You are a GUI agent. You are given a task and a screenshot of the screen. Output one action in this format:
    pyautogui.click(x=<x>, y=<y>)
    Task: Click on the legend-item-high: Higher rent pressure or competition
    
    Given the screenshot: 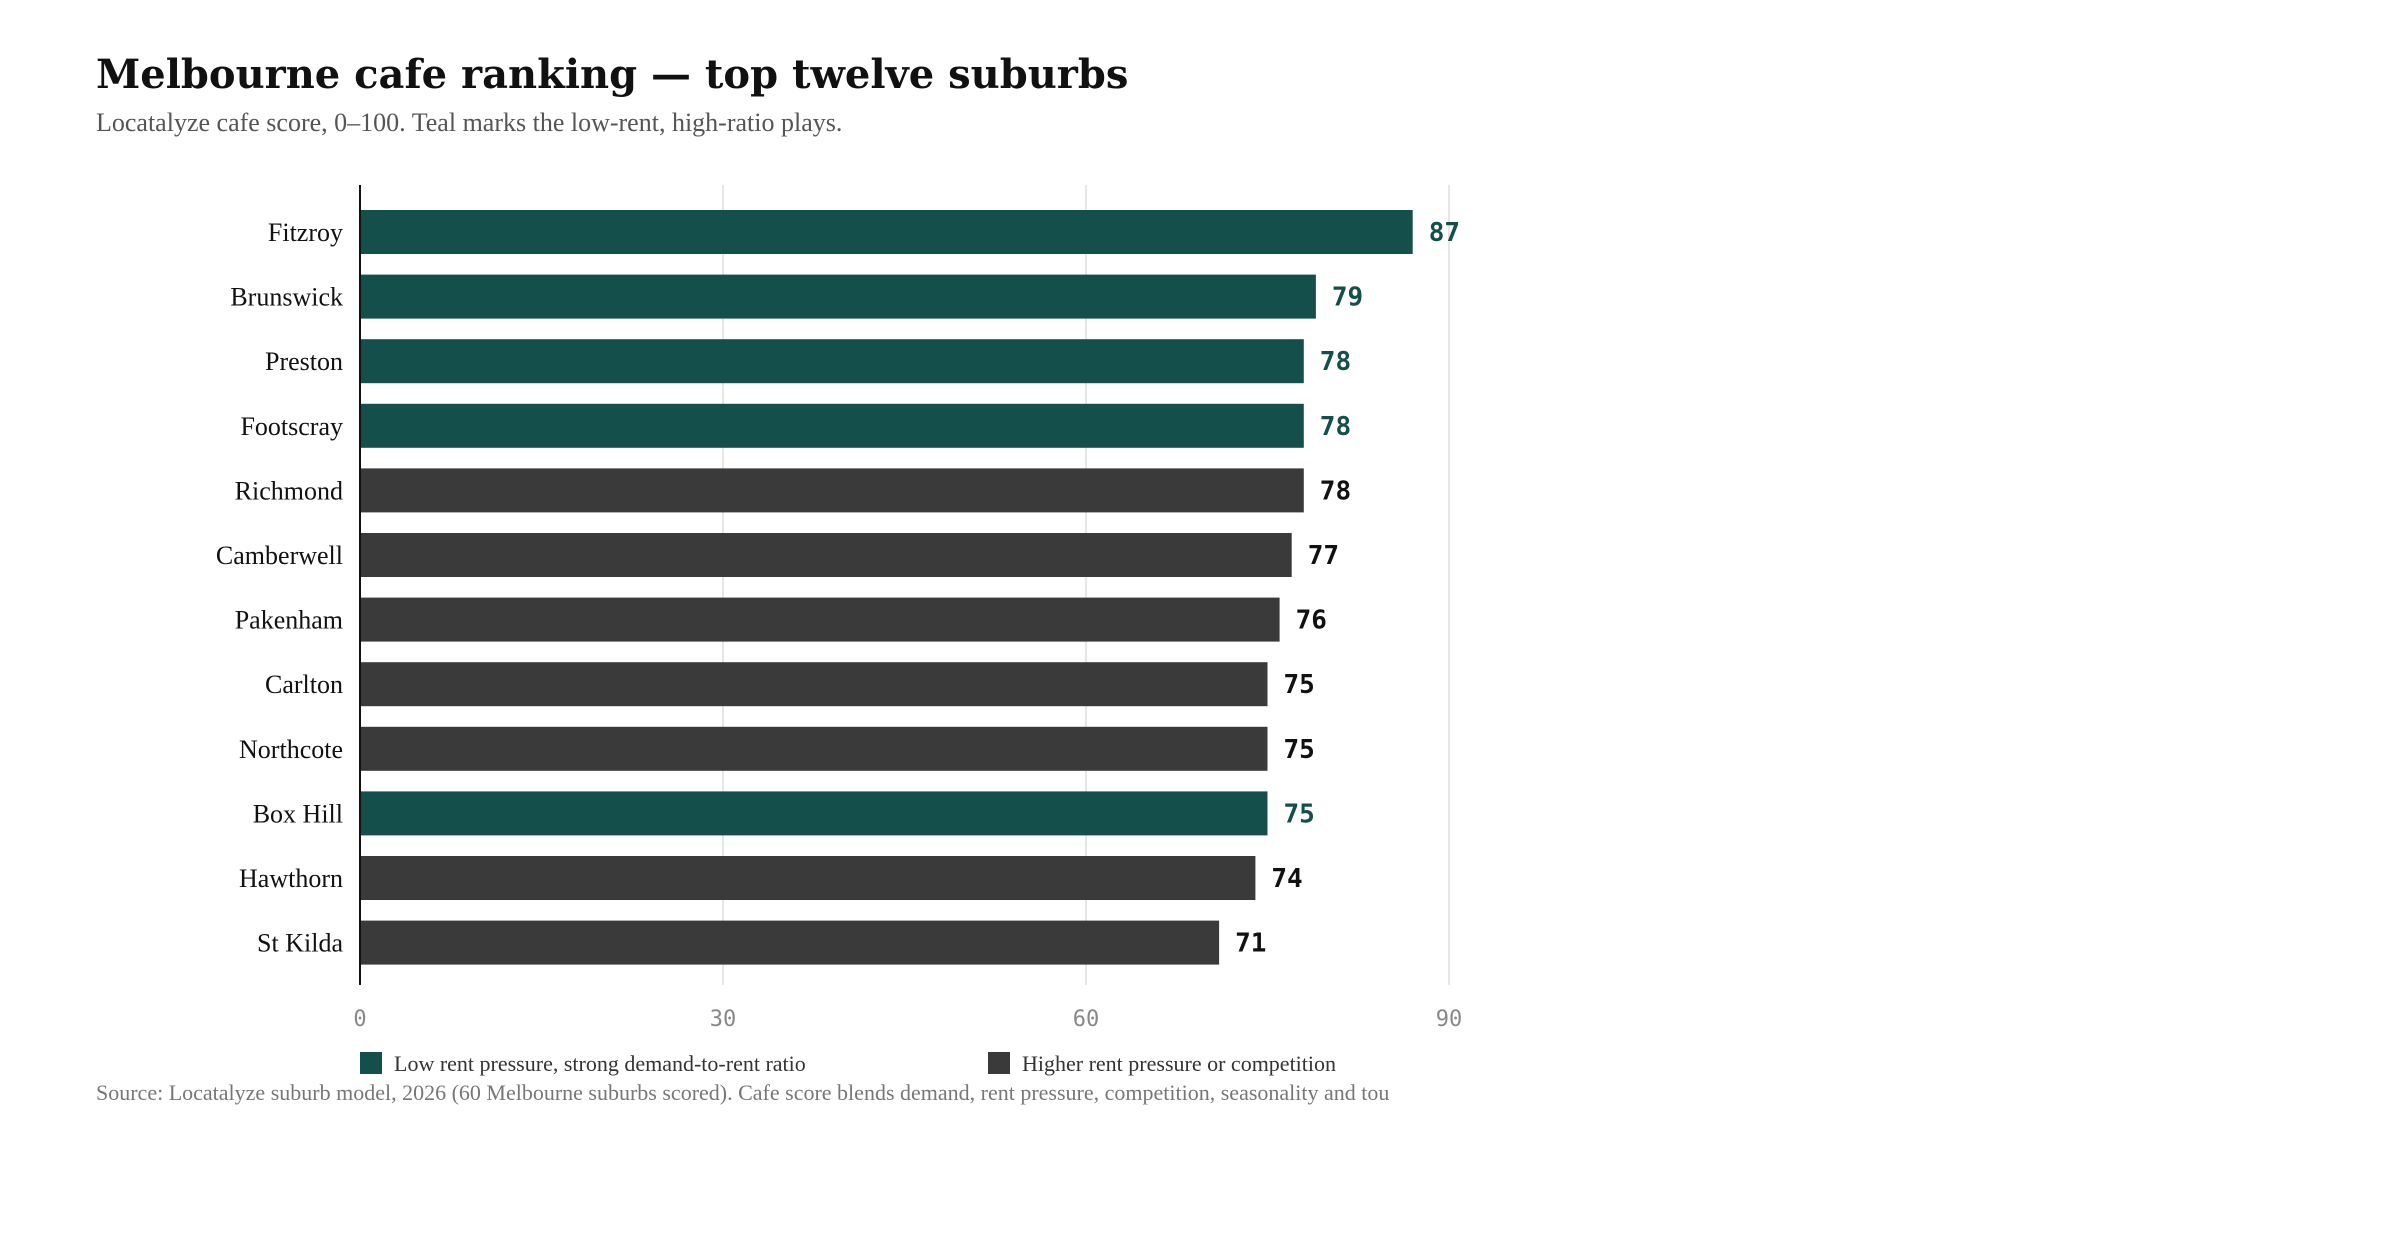 What is the action you would take?
    pyautogui.click(x=1162, y=1063)
    